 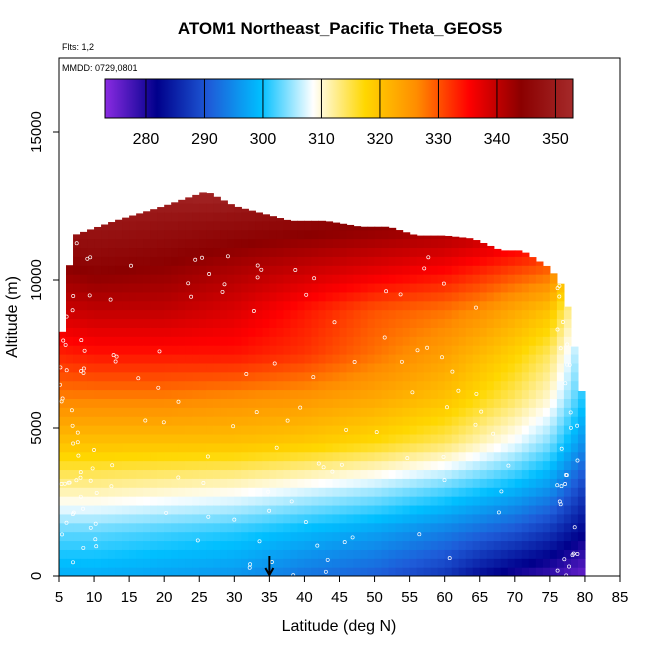 I want to click on x-tick-label: 15, so click(x=129, y=597).